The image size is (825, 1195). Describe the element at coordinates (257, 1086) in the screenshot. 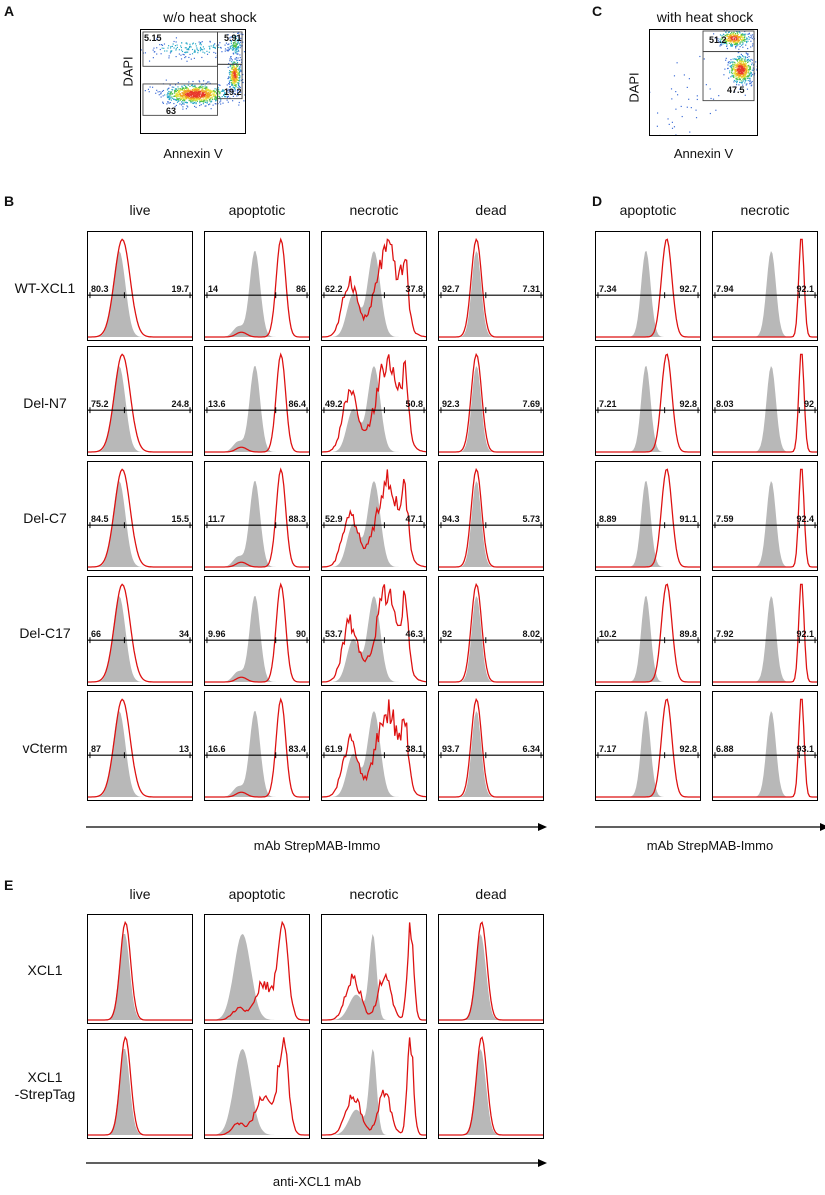

I see `stain-histogram` at that location.